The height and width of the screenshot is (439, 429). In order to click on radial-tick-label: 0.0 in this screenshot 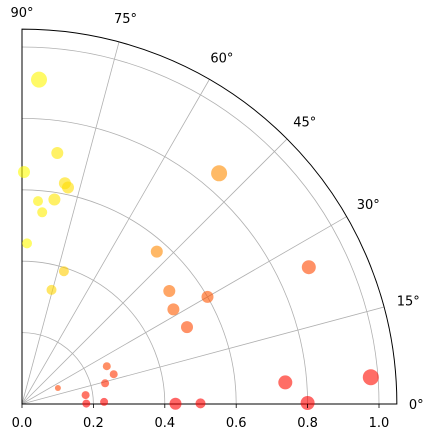, I will do `click(22, 423)`.